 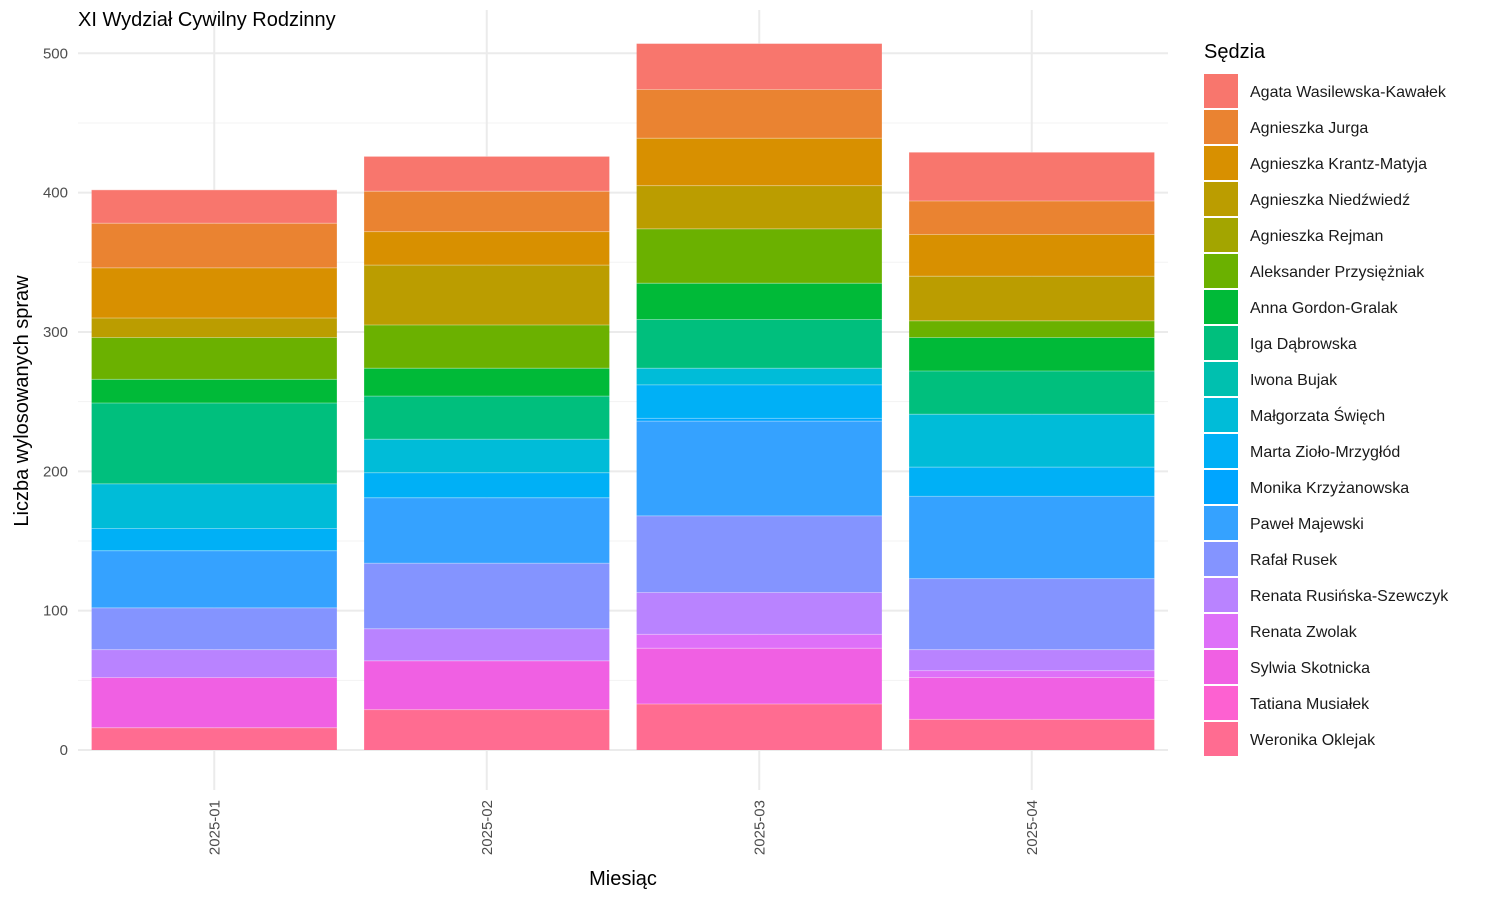 I want to click on legend-label: Paweł Majewski, so click(x=1307, y=524).